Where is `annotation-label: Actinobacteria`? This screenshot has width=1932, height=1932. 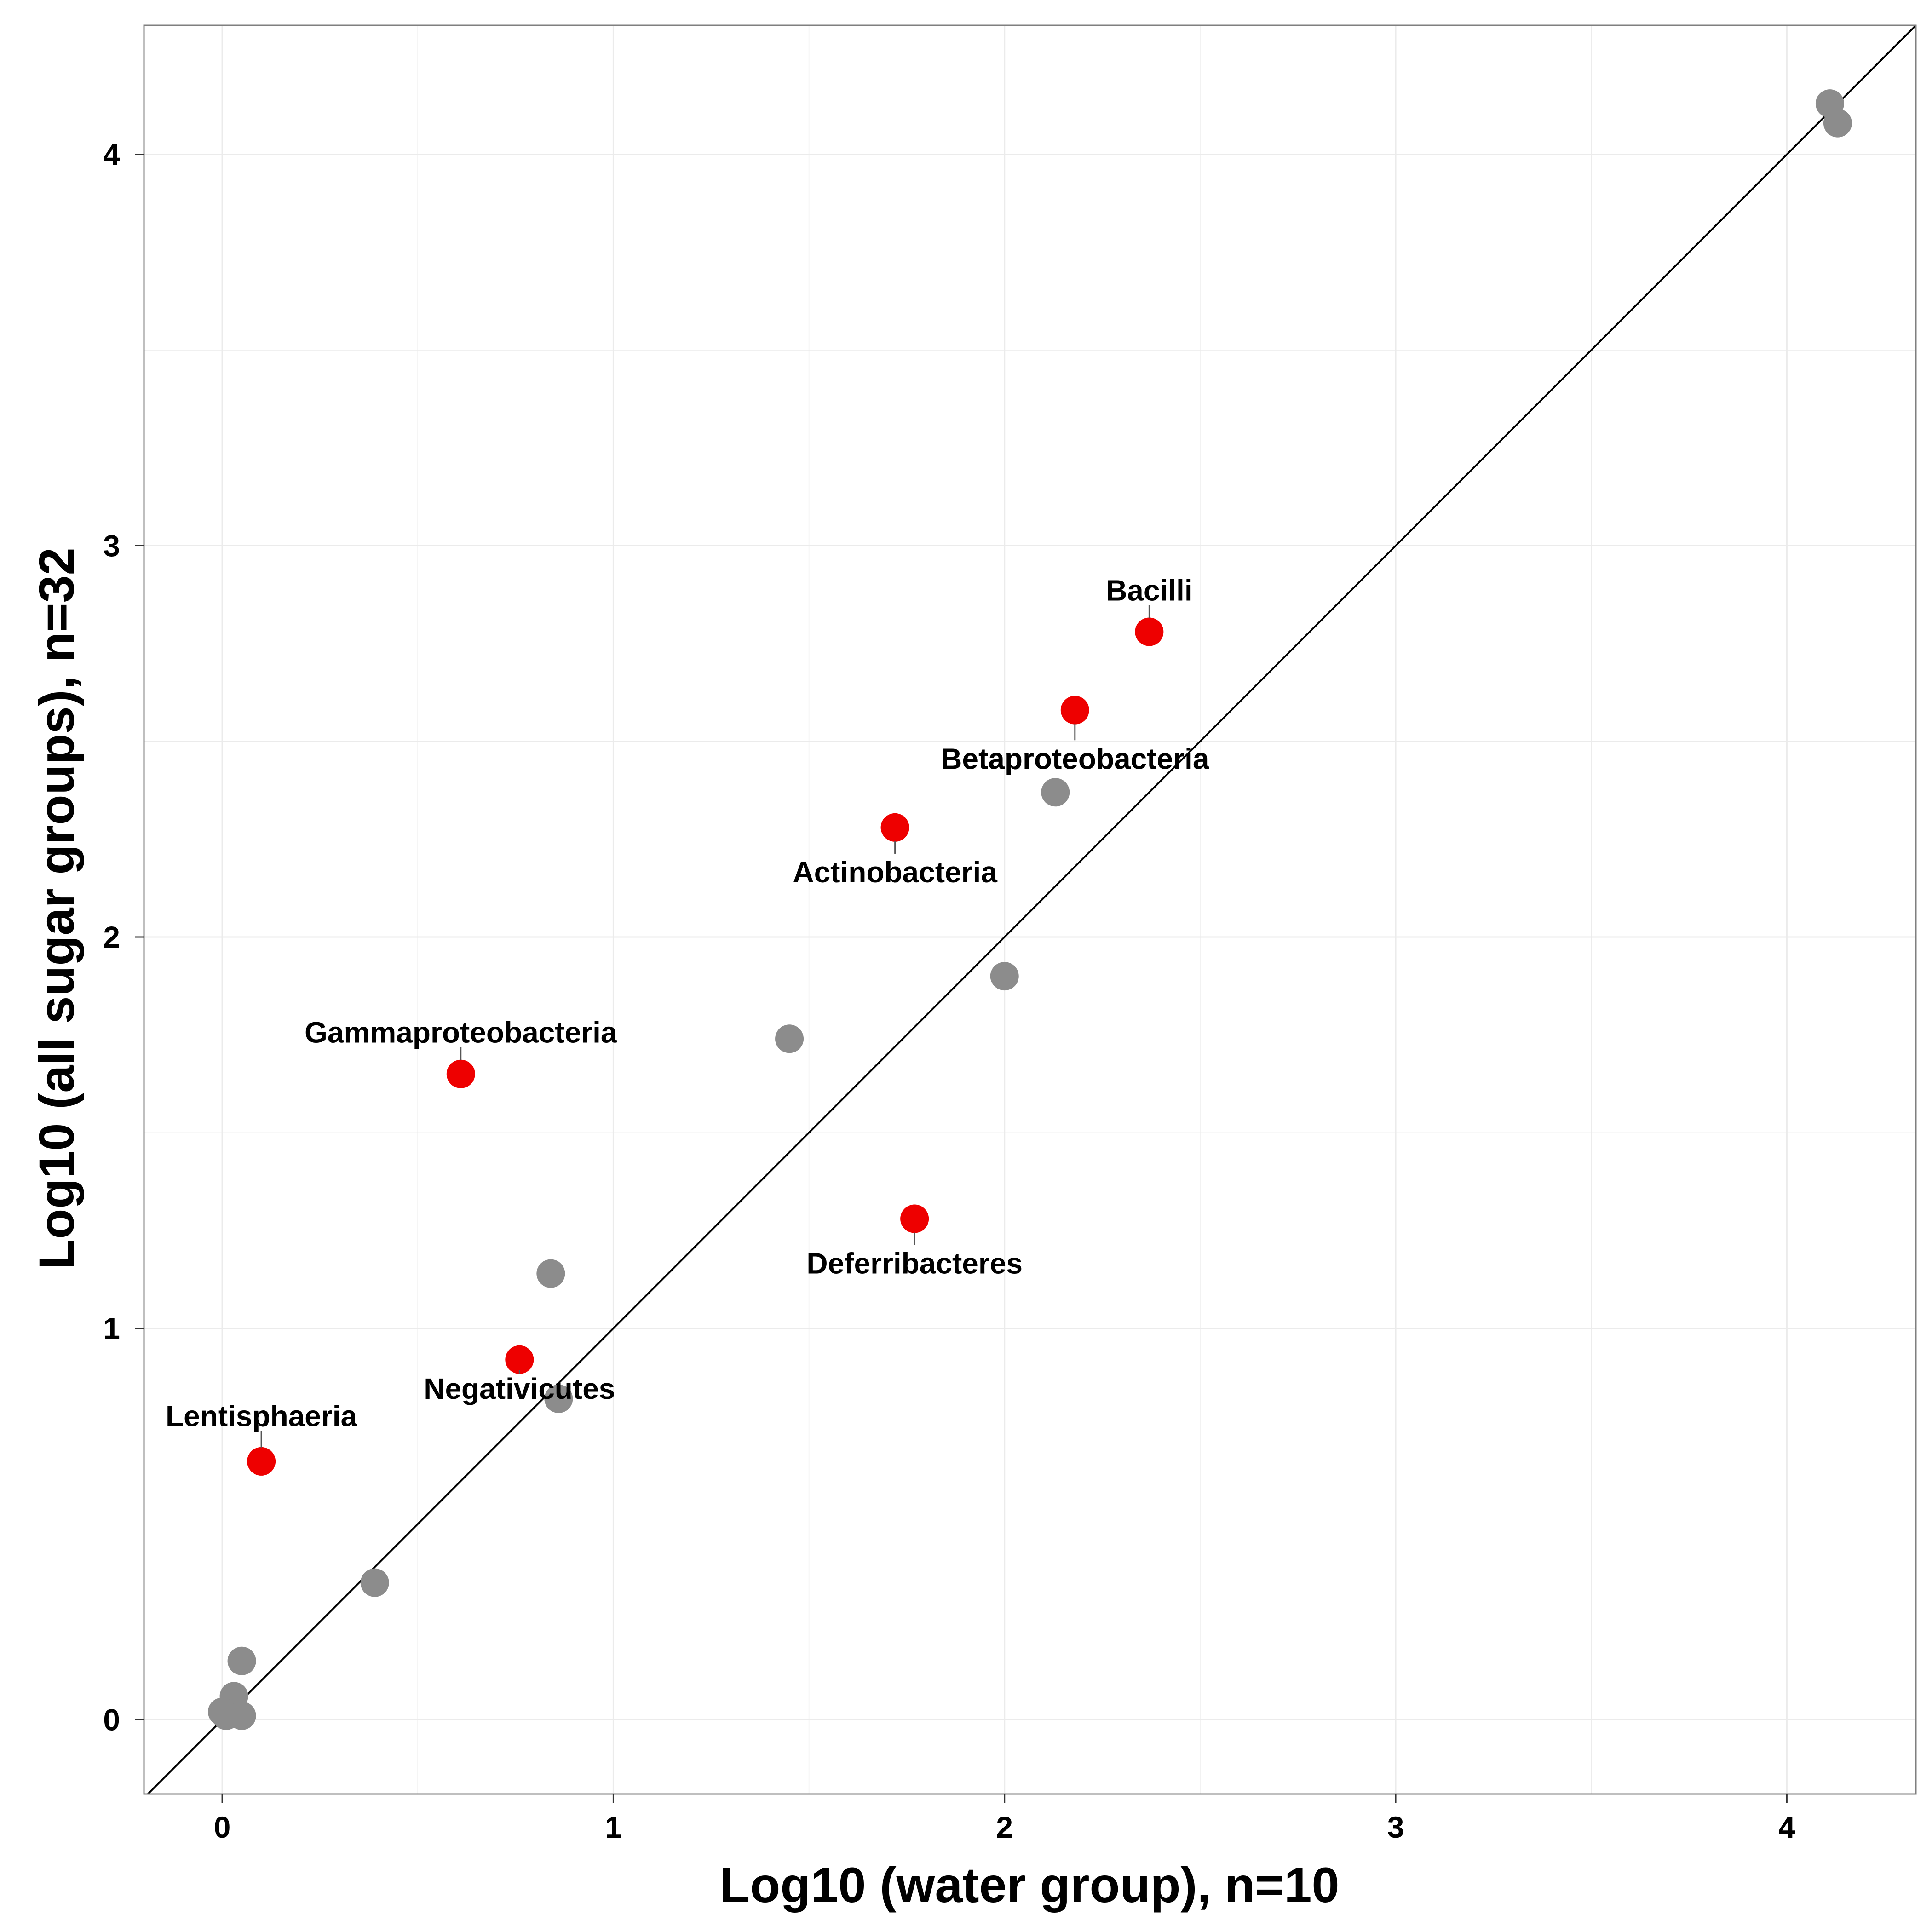 annotation-label: Actinobacteria is located at coordinates (895, 872).